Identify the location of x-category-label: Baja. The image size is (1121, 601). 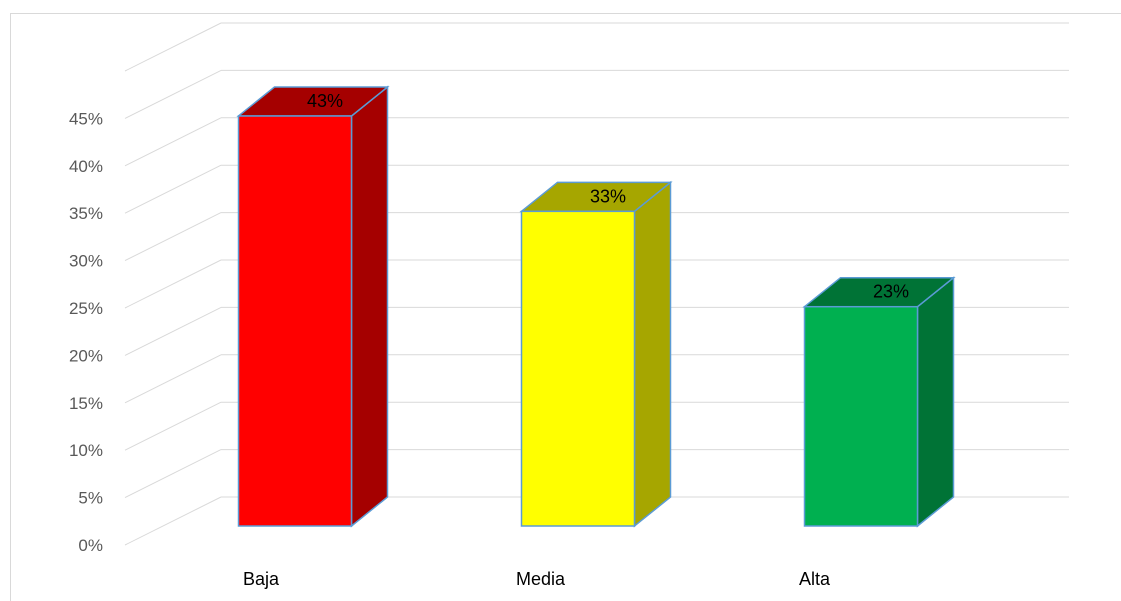
(261, 579).